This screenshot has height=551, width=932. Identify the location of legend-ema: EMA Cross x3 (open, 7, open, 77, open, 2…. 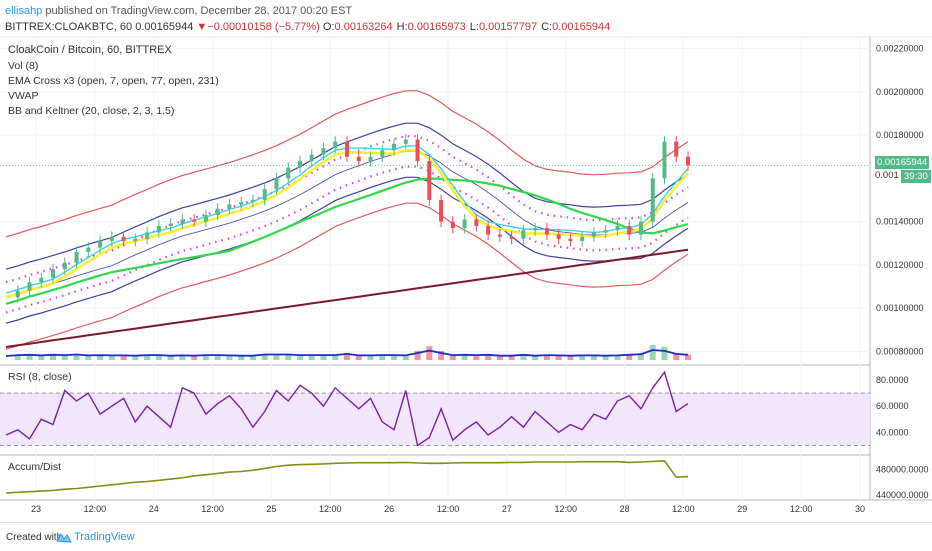
(113, 81).